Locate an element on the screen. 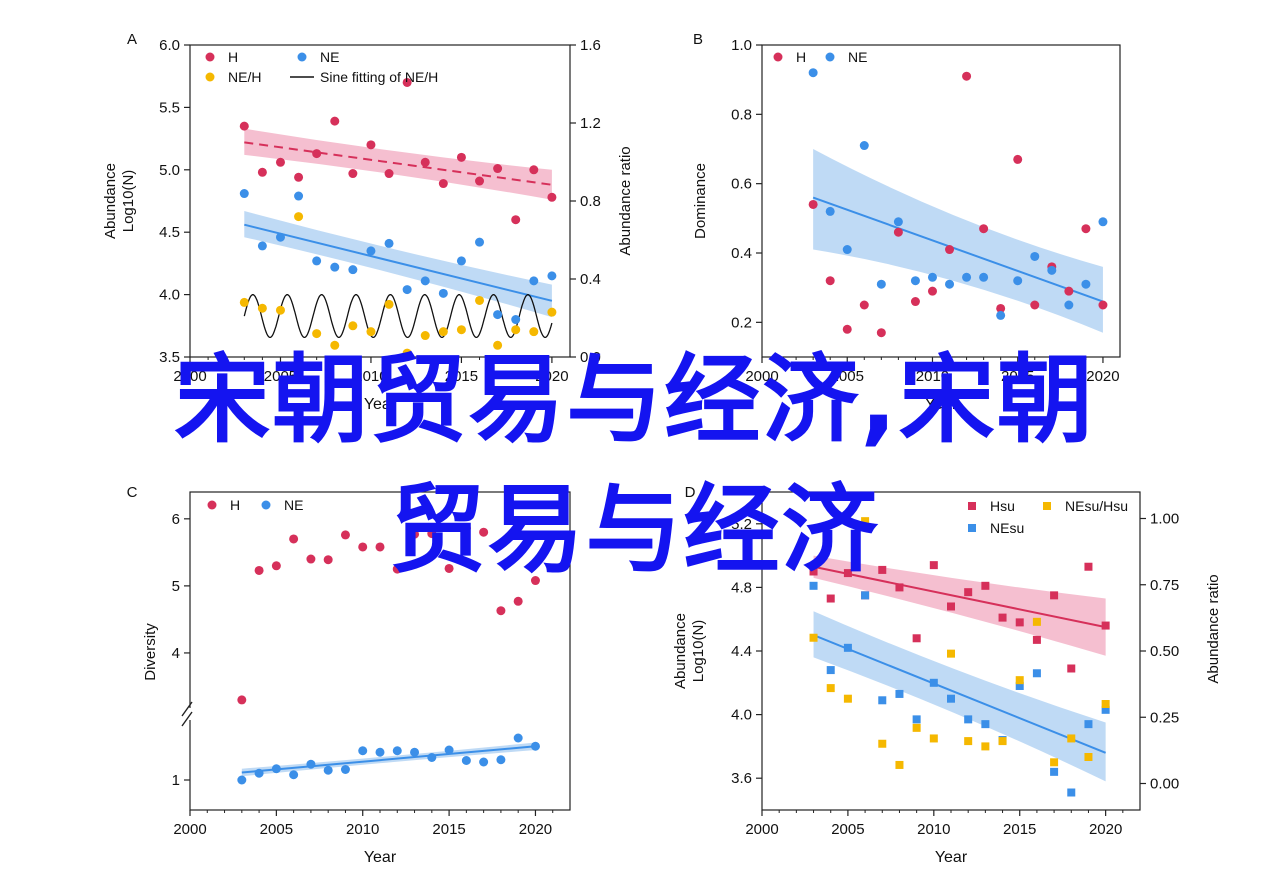 Image resolution: width=1269 pixels, height=896 pixels. hsu-legend-marker is located at coordinates (972, 506).